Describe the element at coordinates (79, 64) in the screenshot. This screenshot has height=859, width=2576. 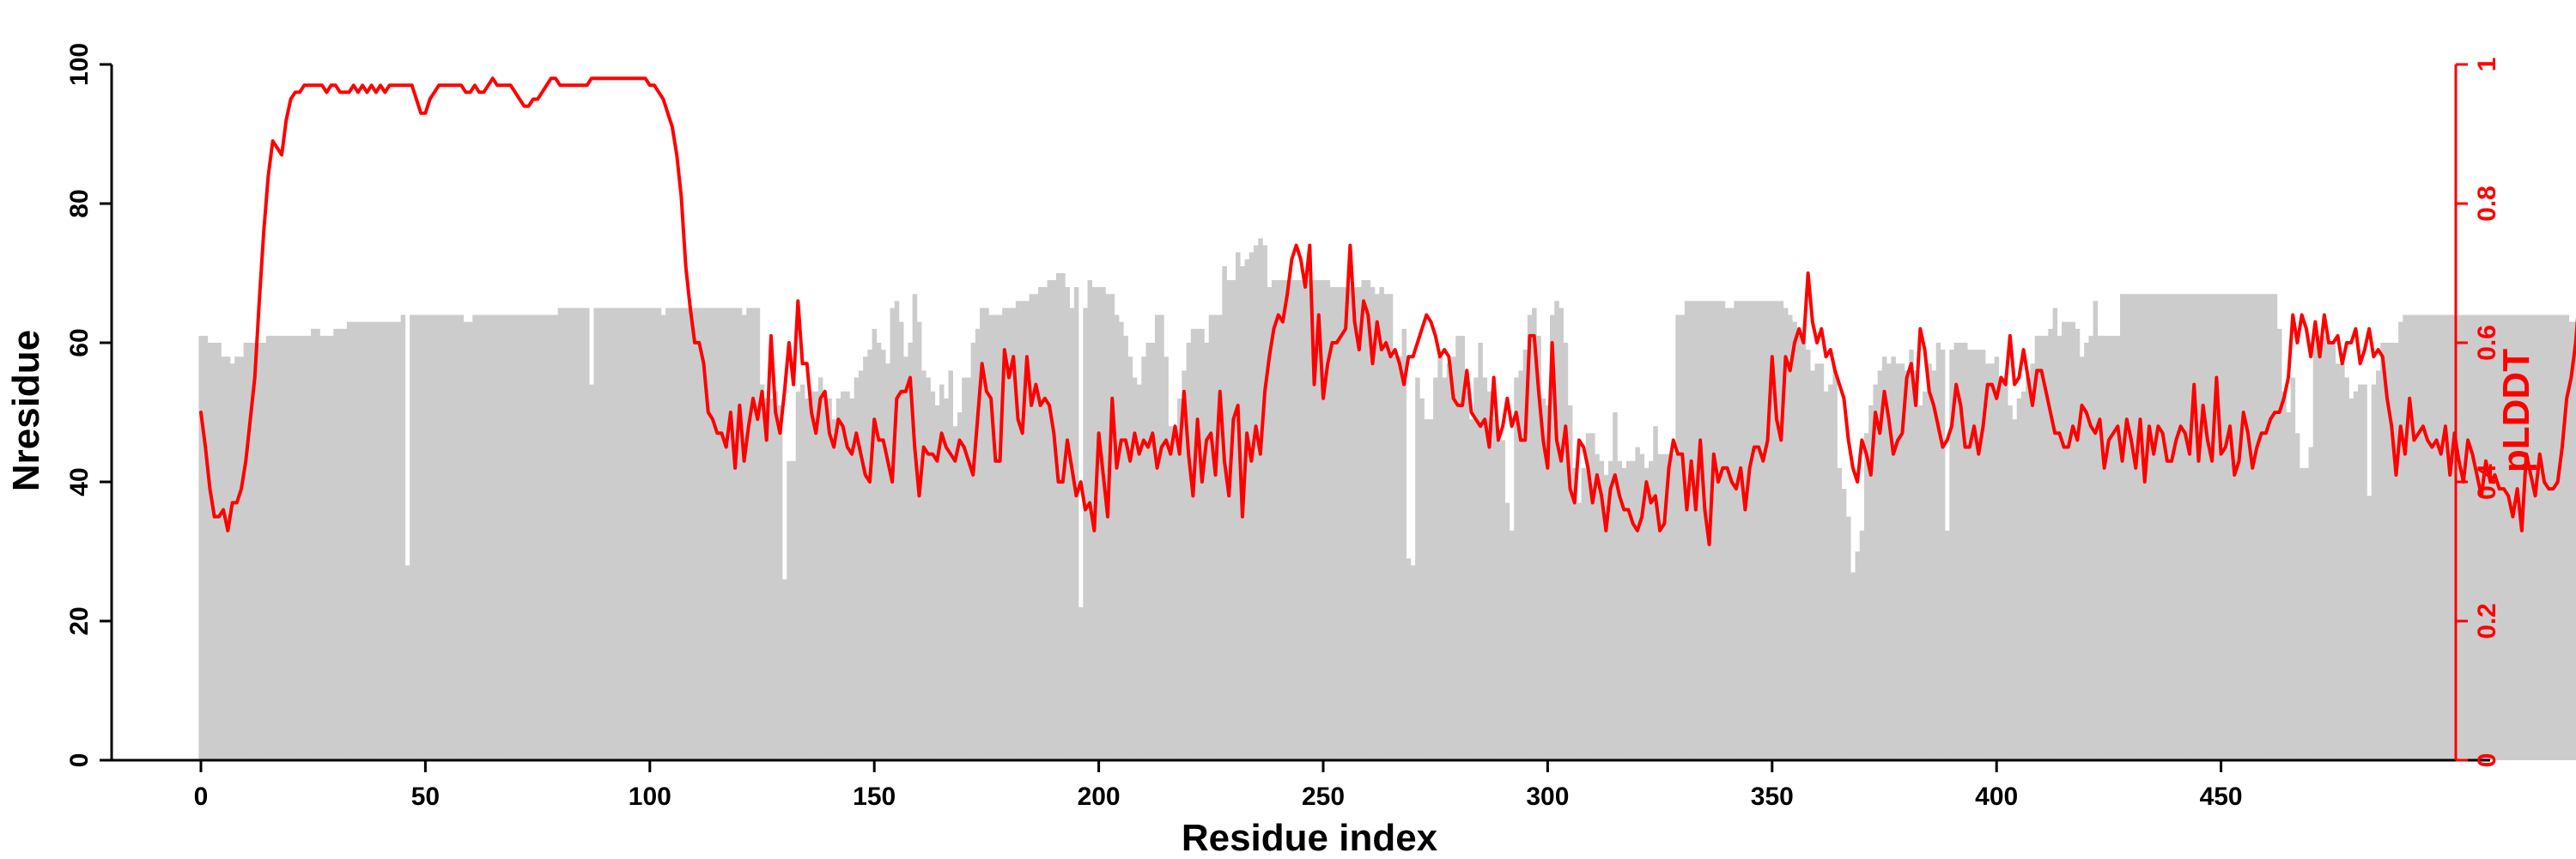
I see `y-left-tick-label: 100` at that location.